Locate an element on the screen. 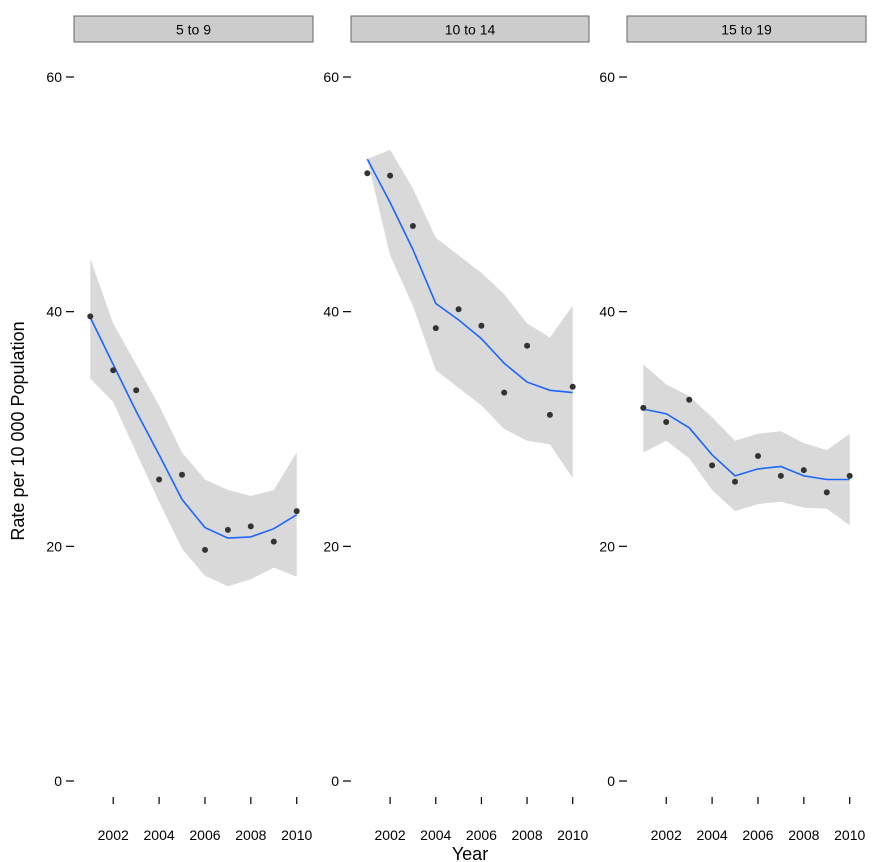  x-axis-title: Year is located at coordinates (470, 853).